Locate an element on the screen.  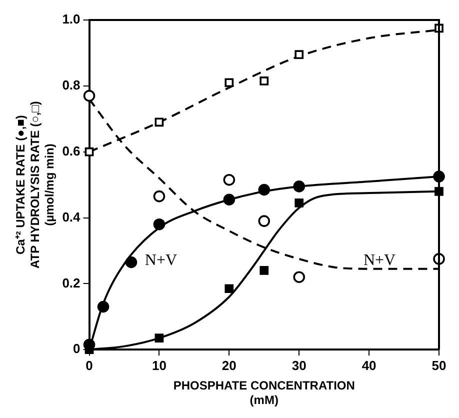
x-tick-label: 50 is located at coordinates (439, 365).